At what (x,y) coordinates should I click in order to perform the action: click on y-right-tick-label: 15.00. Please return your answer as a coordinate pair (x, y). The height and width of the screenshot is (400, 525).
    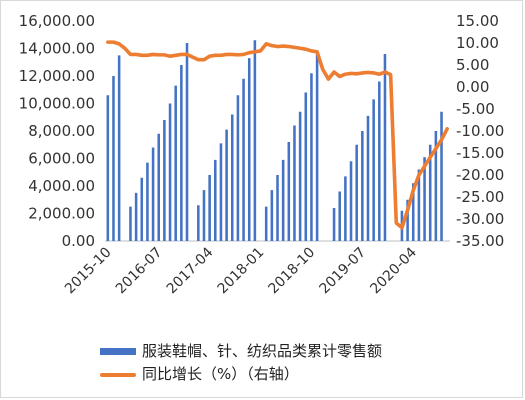
    Looking at the image, I should click on (477, 21).